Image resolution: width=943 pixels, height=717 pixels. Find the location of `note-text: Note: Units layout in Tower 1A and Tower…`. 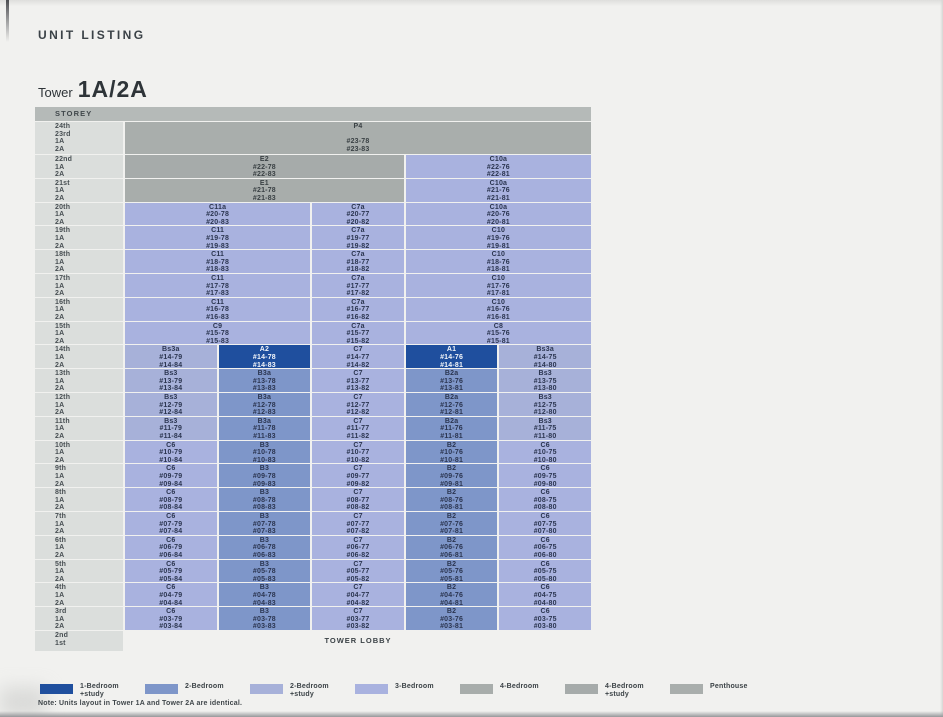

note-text: Note: Units layout in Tower 1A and Tower… is located at coordinates (140, 703).